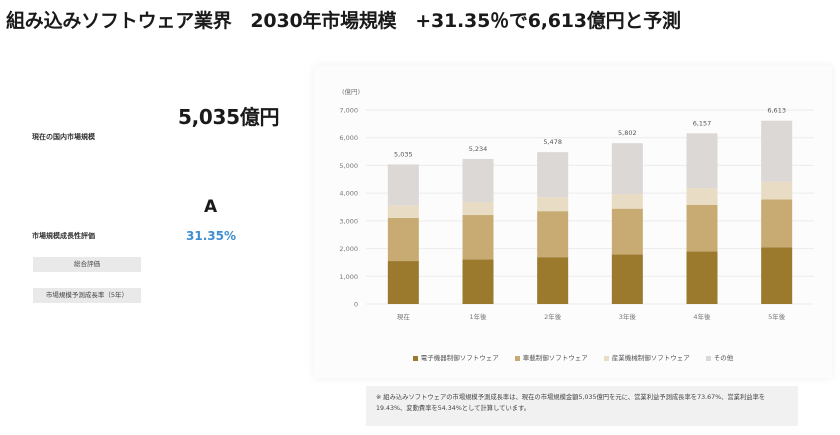 The width and height of the screenshot is (840, 435). What do you see at coordinates (87, 264) in the screenshot?
I see `overall-evaluation-label: 総合評価` at bounding box center [87, 264].